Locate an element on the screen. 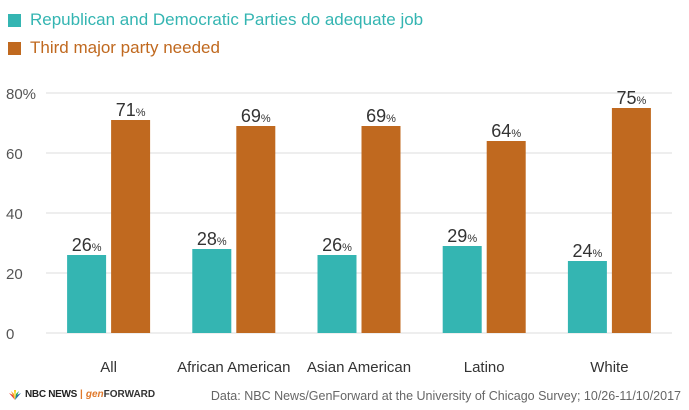 The width and height of the screenshot is (689, 410). peacock-icon is located at coordinates (15, 394).